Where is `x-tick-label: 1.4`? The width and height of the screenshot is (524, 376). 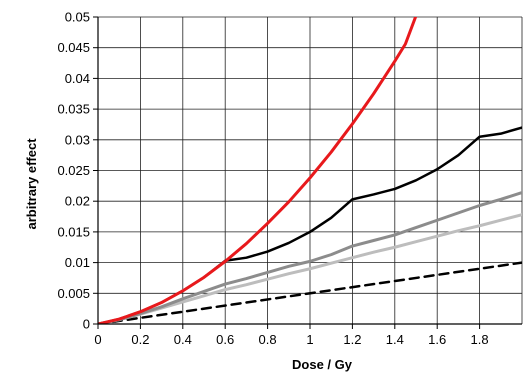 x-tick-label: 1.4 is located at coordinates (395, 339).